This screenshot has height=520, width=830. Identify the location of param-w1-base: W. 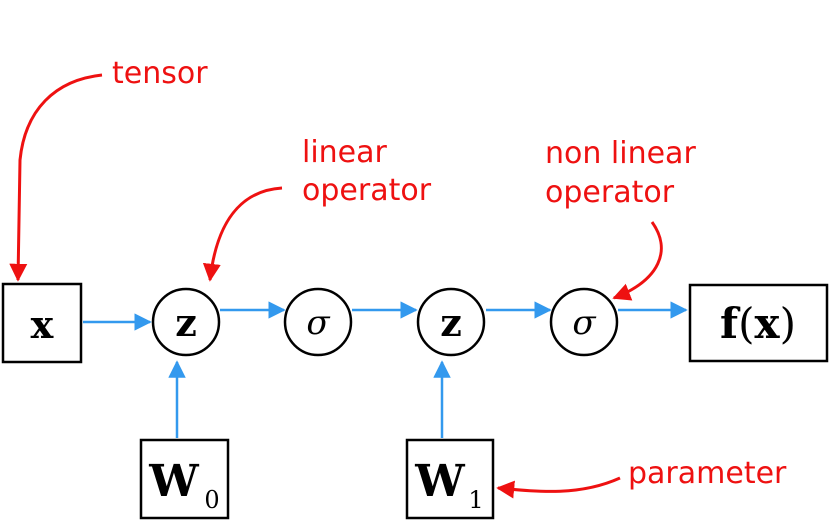
(439, 481).